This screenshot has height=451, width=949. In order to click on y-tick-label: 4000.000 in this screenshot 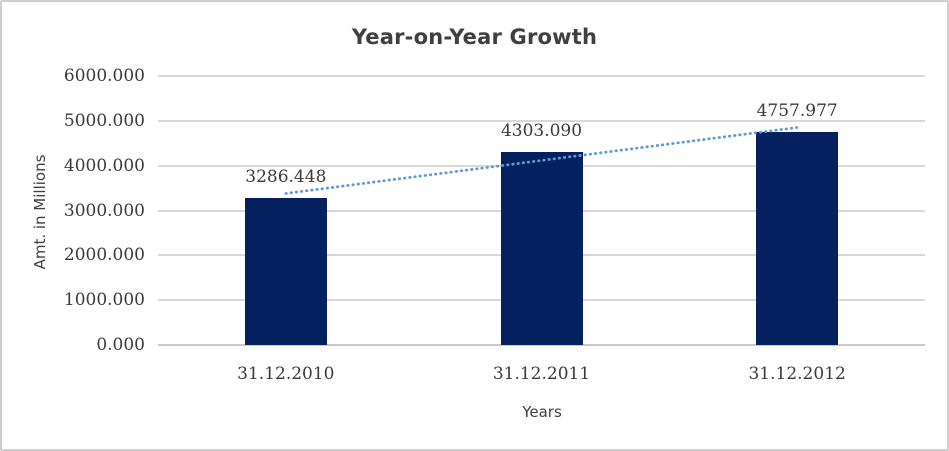, I will do `click(104, 165)`.